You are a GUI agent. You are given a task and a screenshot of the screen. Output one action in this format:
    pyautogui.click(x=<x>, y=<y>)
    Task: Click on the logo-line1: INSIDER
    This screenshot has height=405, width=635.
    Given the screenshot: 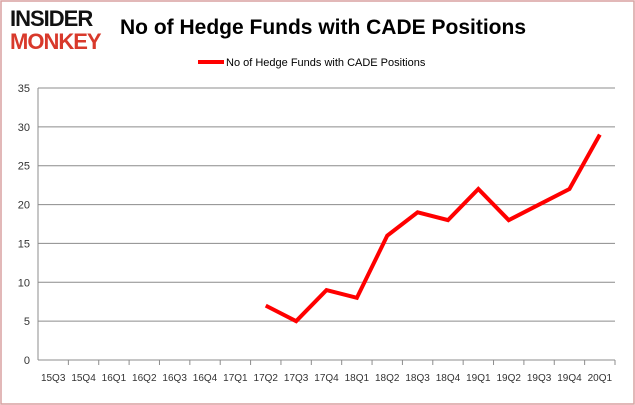 What is the action you would take?
    pyautogui.click(x=51, y=18)
    